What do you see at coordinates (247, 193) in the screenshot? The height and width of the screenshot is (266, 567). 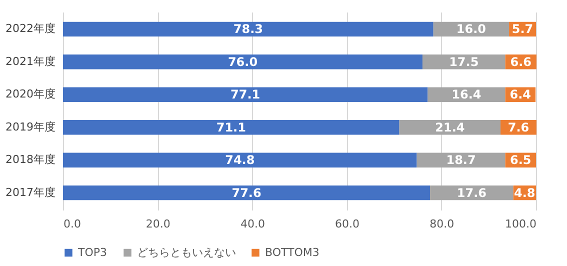 I see `data-label: 77.6` at bounding box center [247, 193].